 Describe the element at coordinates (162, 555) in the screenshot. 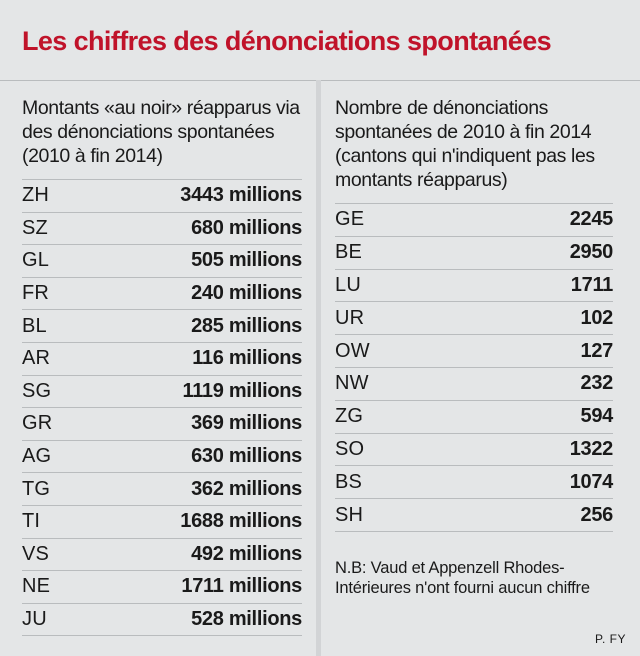

I see `table-row: VS 492 millions` at that location.